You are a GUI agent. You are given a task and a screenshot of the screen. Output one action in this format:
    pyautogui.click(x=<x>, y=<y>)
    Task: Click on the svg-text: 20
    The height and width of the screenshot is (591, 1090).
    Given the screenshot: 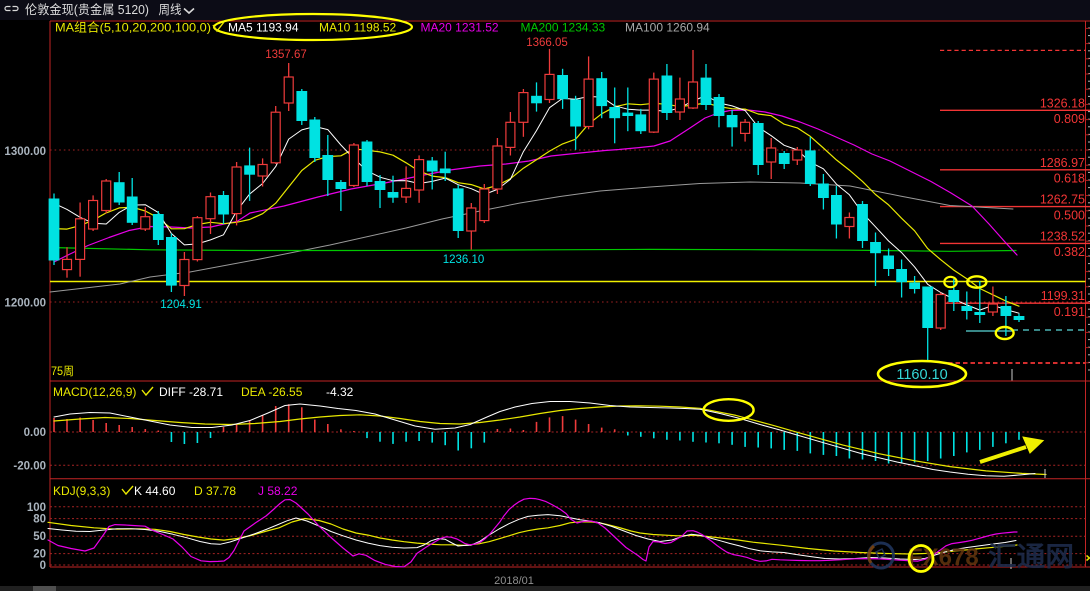 What is the action you would take?
    pyautogui.click(x=39, y=555)
    